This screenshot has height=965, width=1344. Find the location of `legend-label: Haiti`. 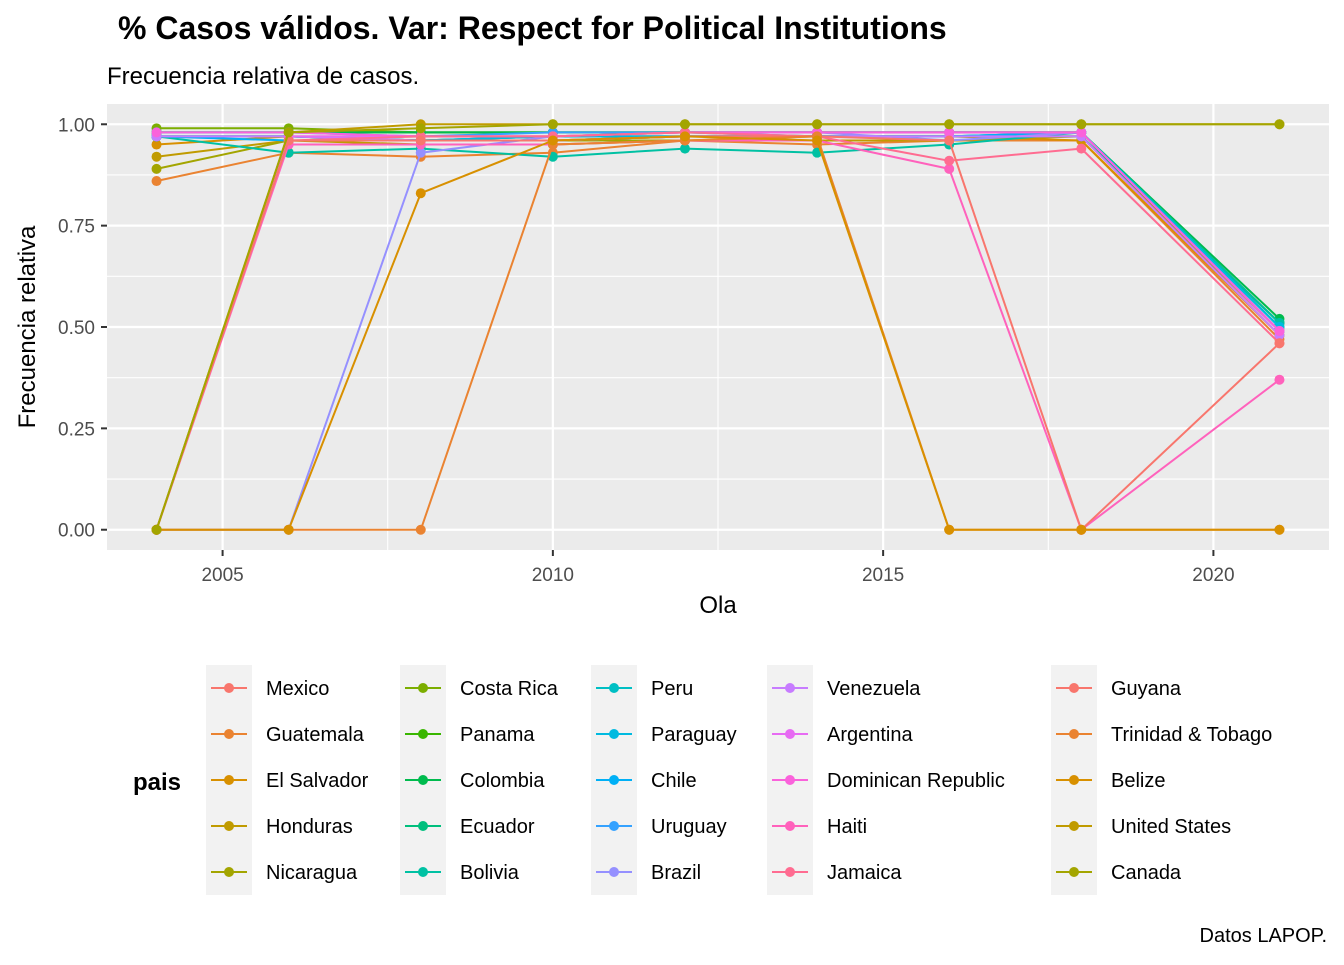

legend-label: Haiti is located at coordinates (847, 827).